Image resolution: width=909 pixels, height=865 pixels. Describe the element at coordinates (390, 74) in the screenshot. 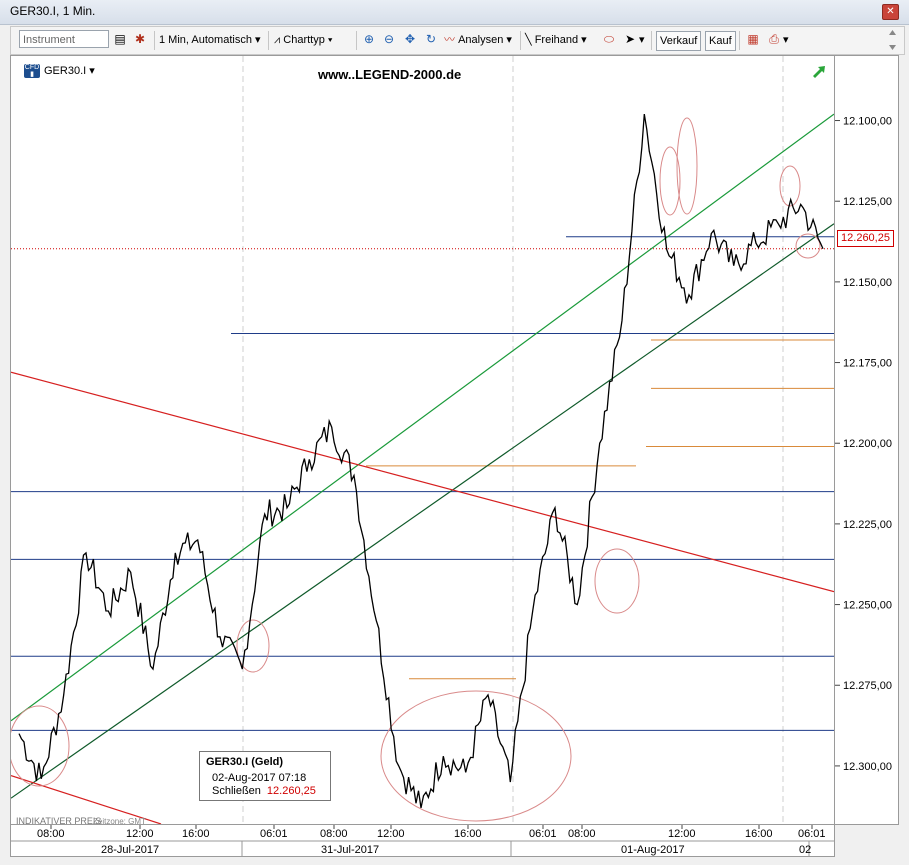

I see `watermark-text: www..LEGEND-2000.de` at that location.